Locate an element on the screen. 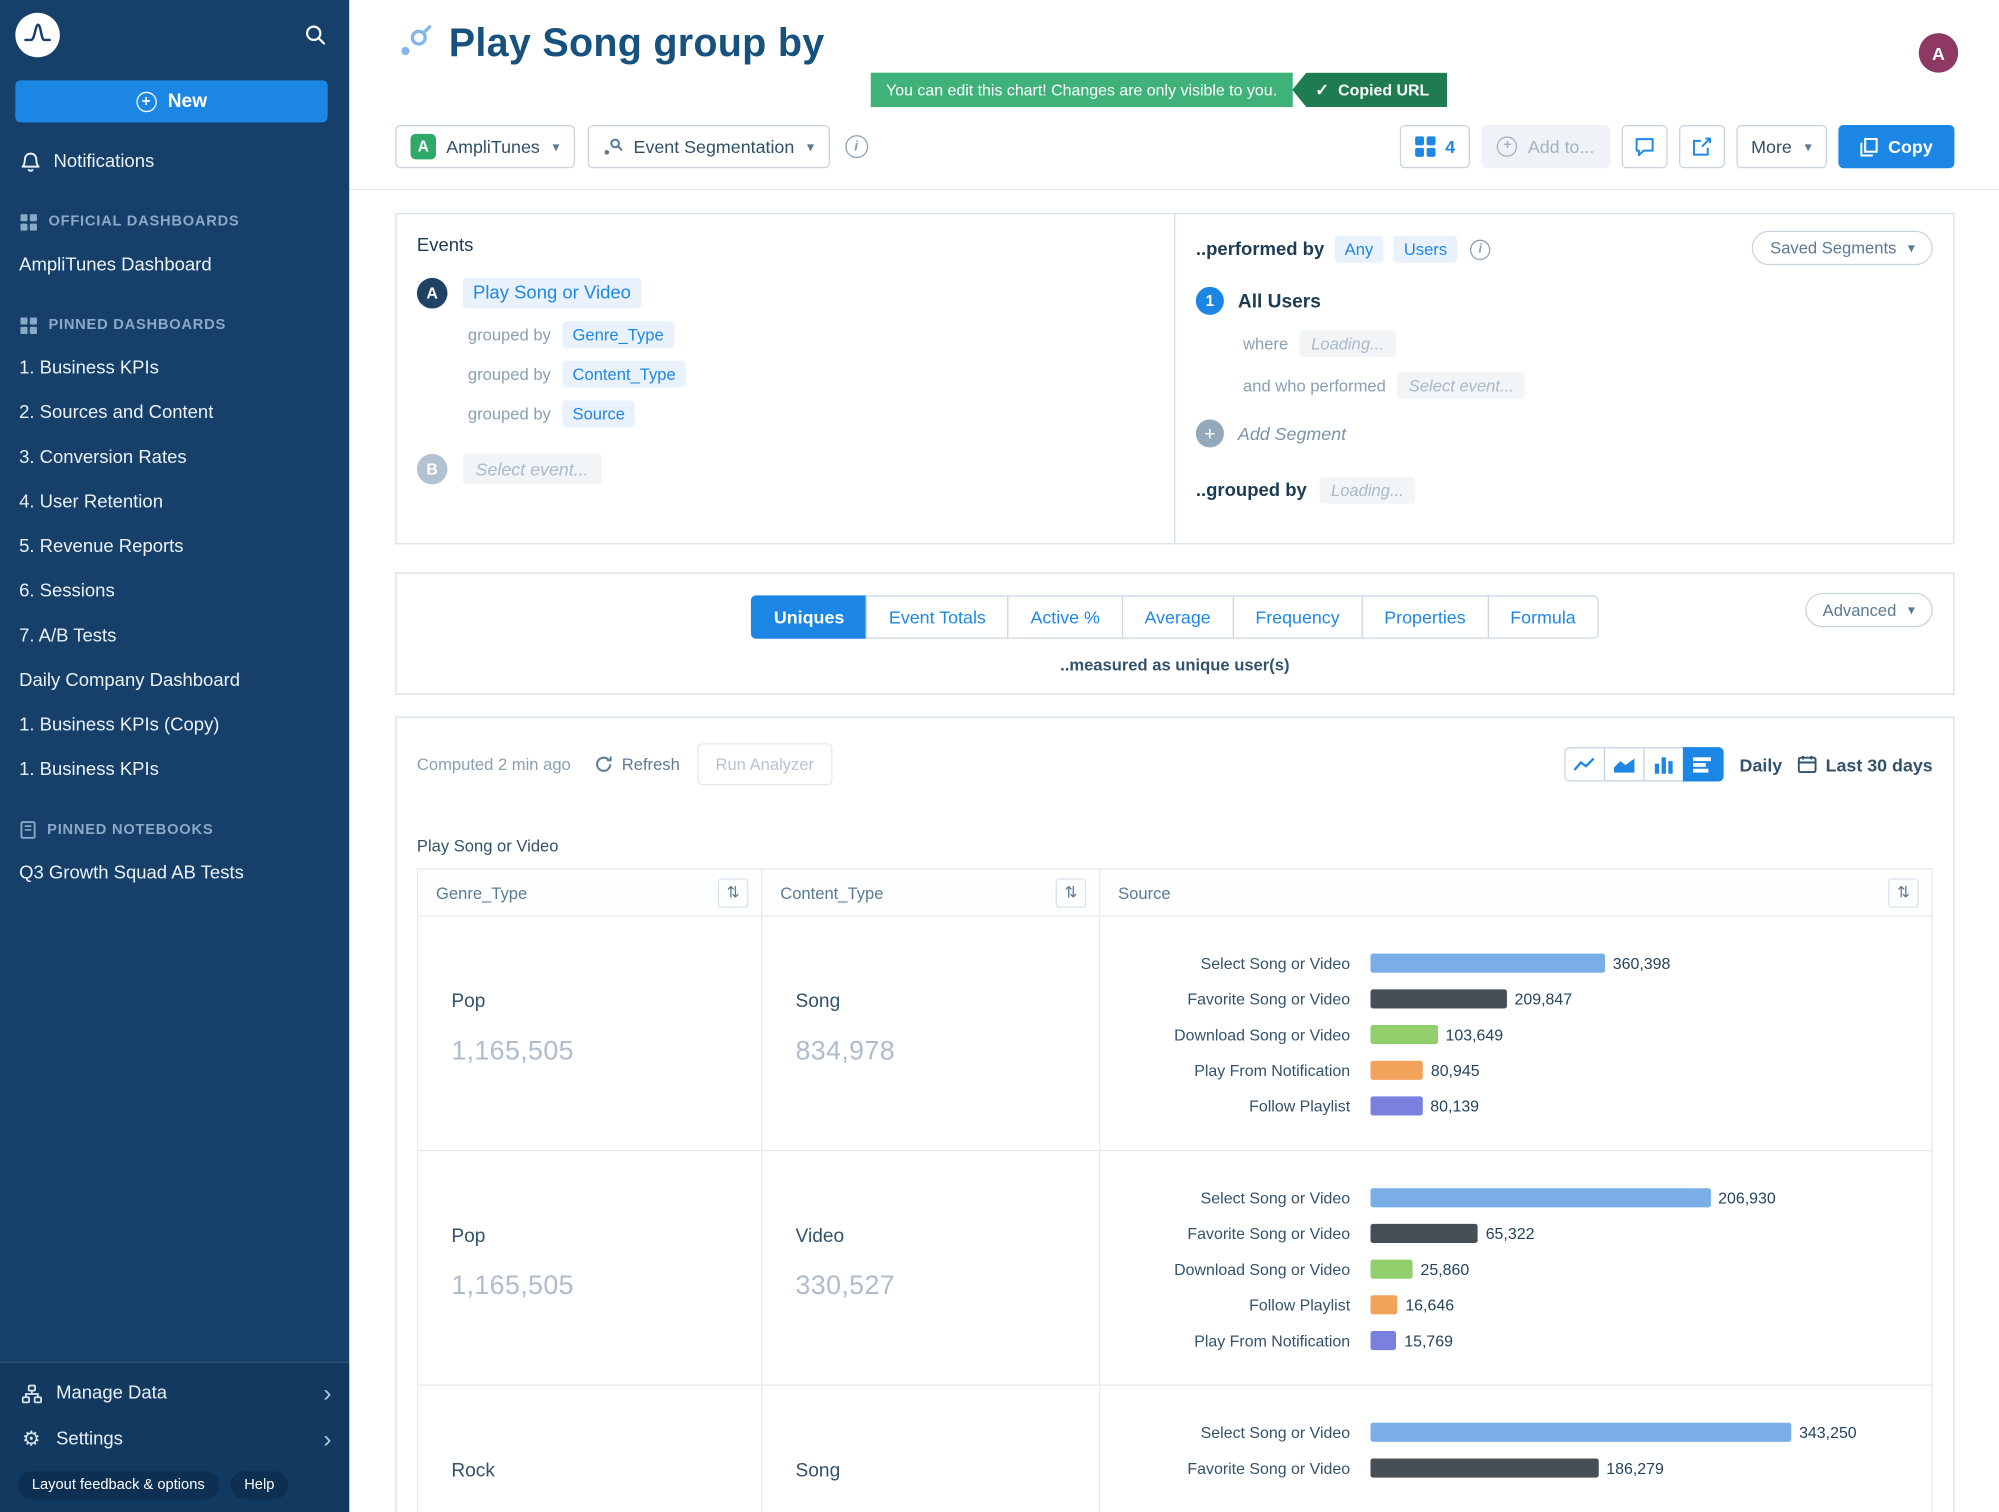  settings-label: Settings is located at coordinates (89, 1439).